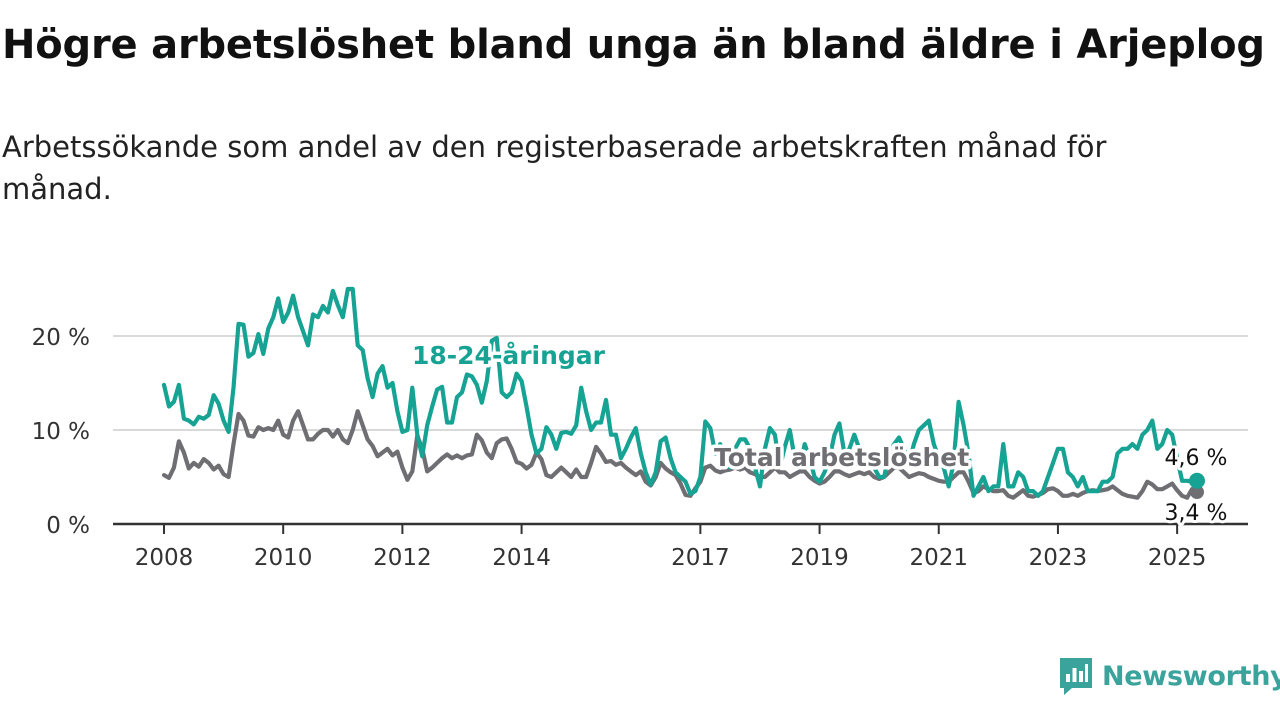  I want to click on x-axis-tick-labels: 2008 2010 2012 2014 2017 2019 2021 2023 2025, so click(671, 558).